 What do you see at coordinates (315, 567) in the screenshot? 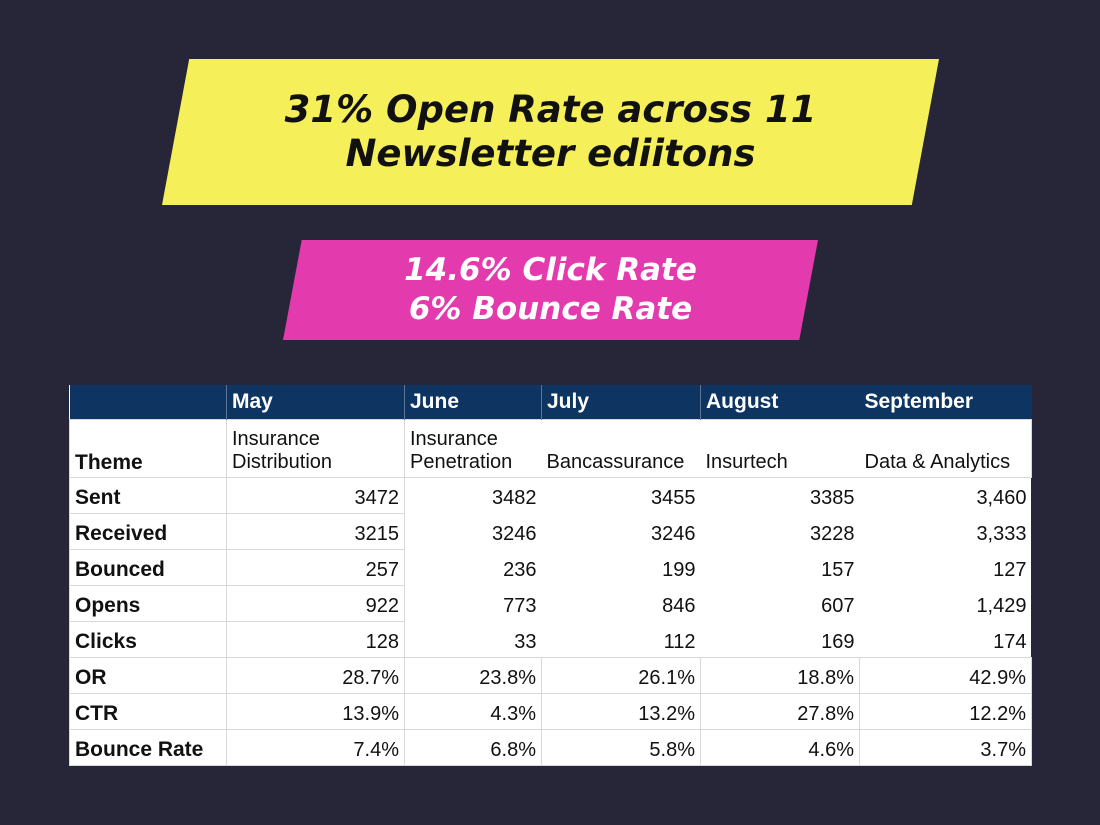
I see `value-cell: 257` at bounding box center [315, 567].